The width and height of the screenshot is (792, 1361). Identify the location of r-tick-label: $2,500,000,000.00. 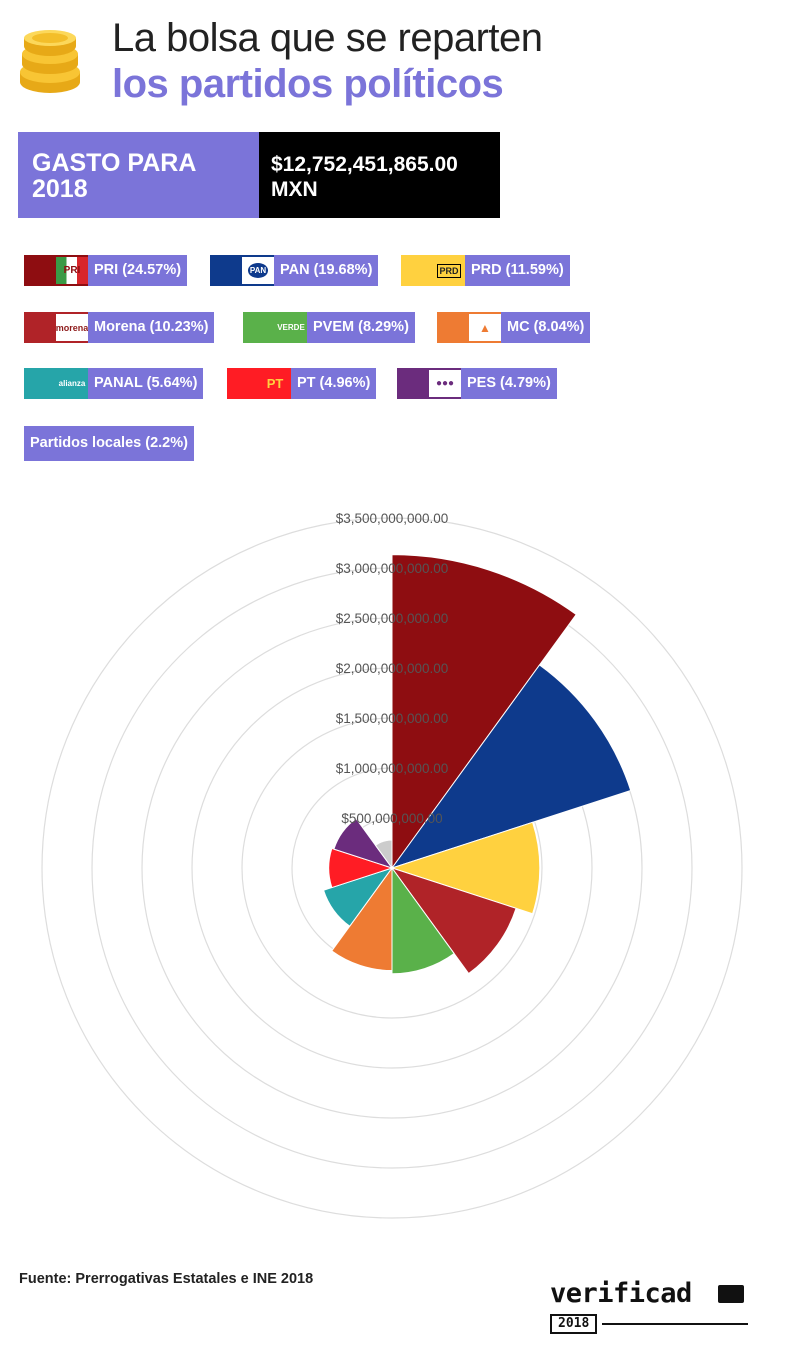
(392, 618).